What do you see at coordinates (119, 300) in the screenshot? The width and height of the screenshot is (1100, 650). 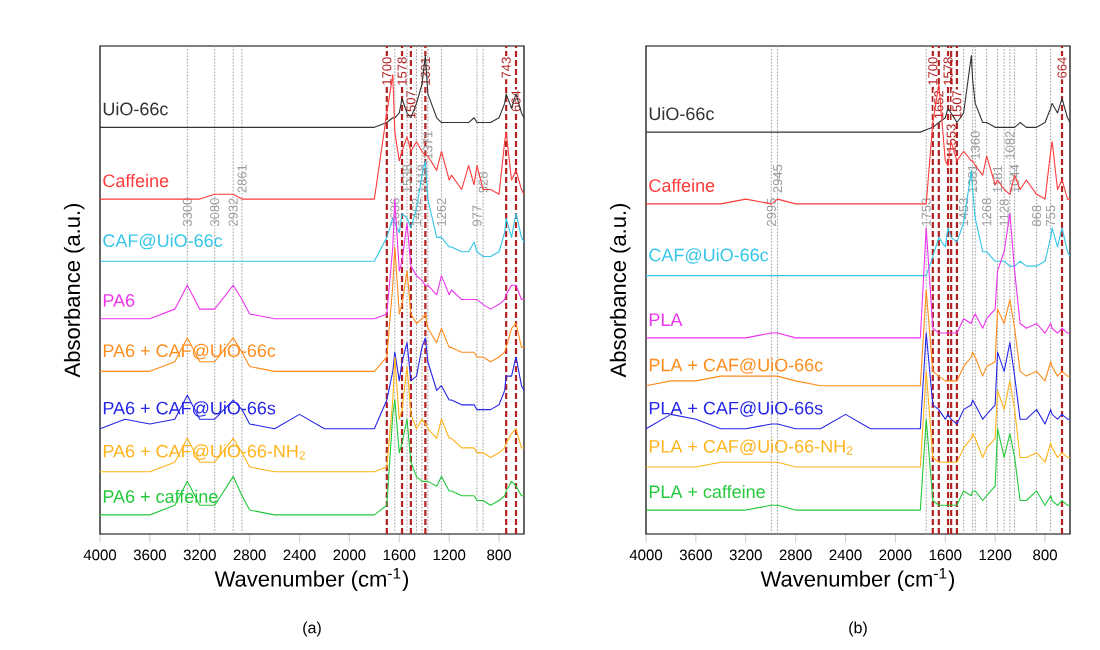 I see `series-label: PA6` at bounding box center [119, 300].